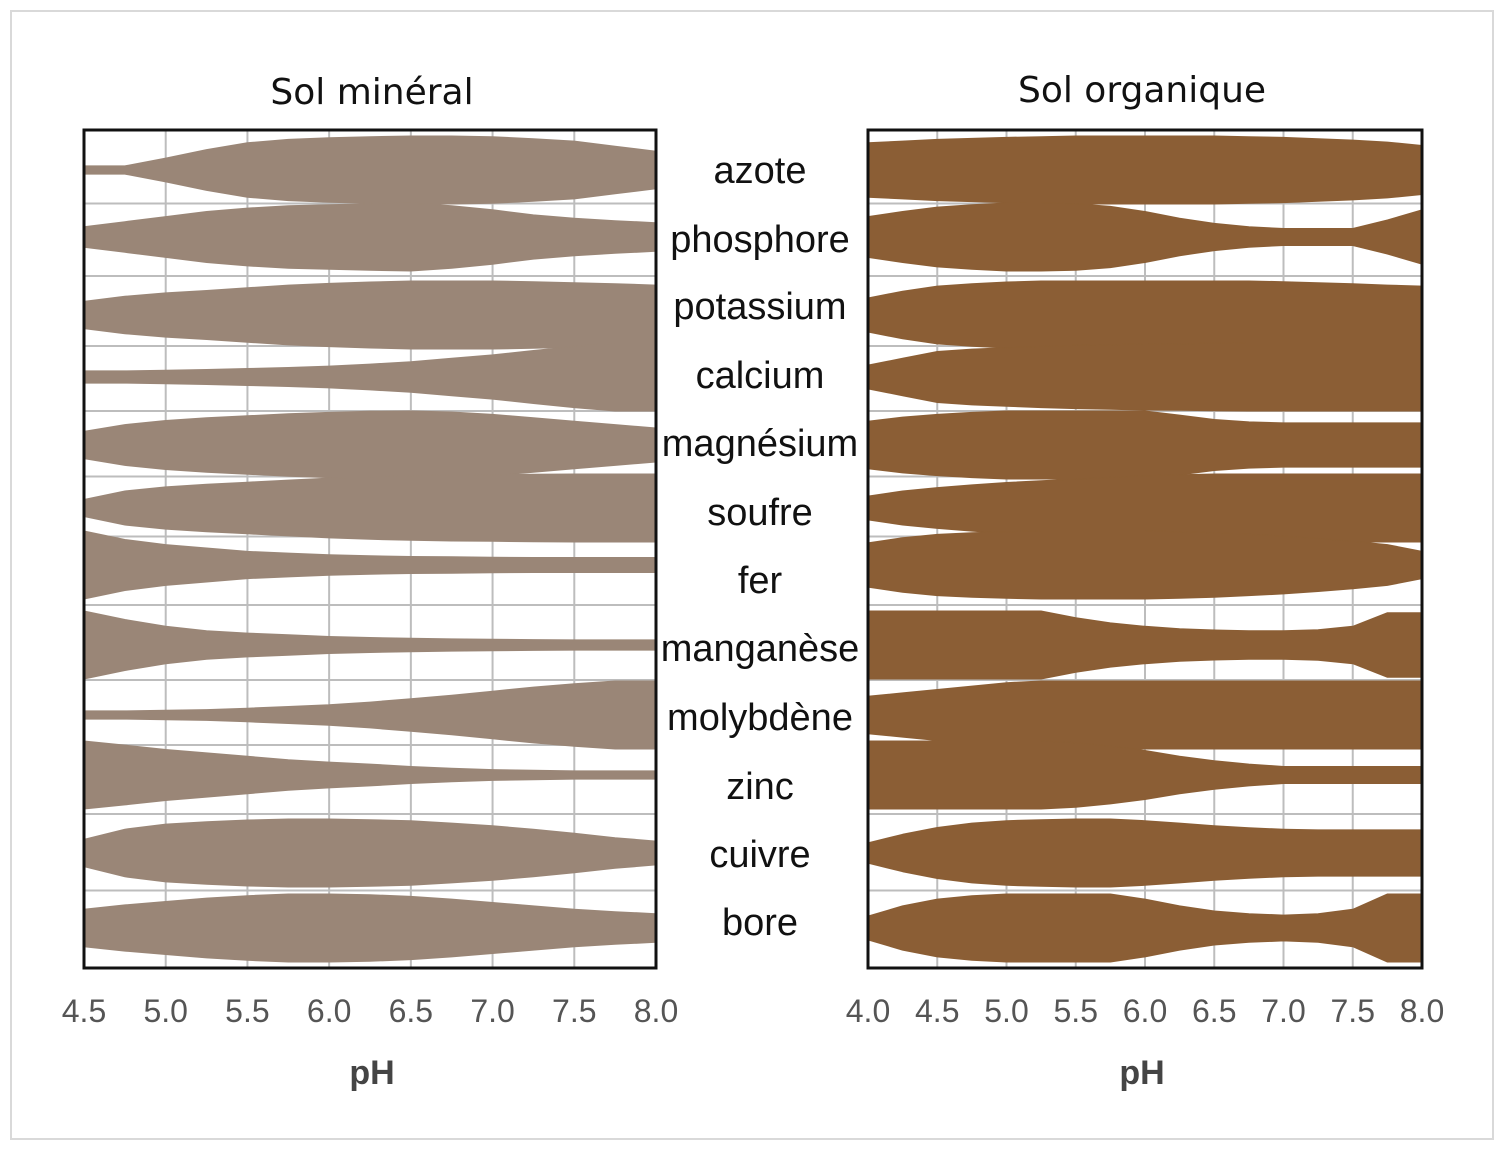 This screenshot has height=1154, width=1506. I want to click on nutrient-label: manganèse, so click(760, 649).